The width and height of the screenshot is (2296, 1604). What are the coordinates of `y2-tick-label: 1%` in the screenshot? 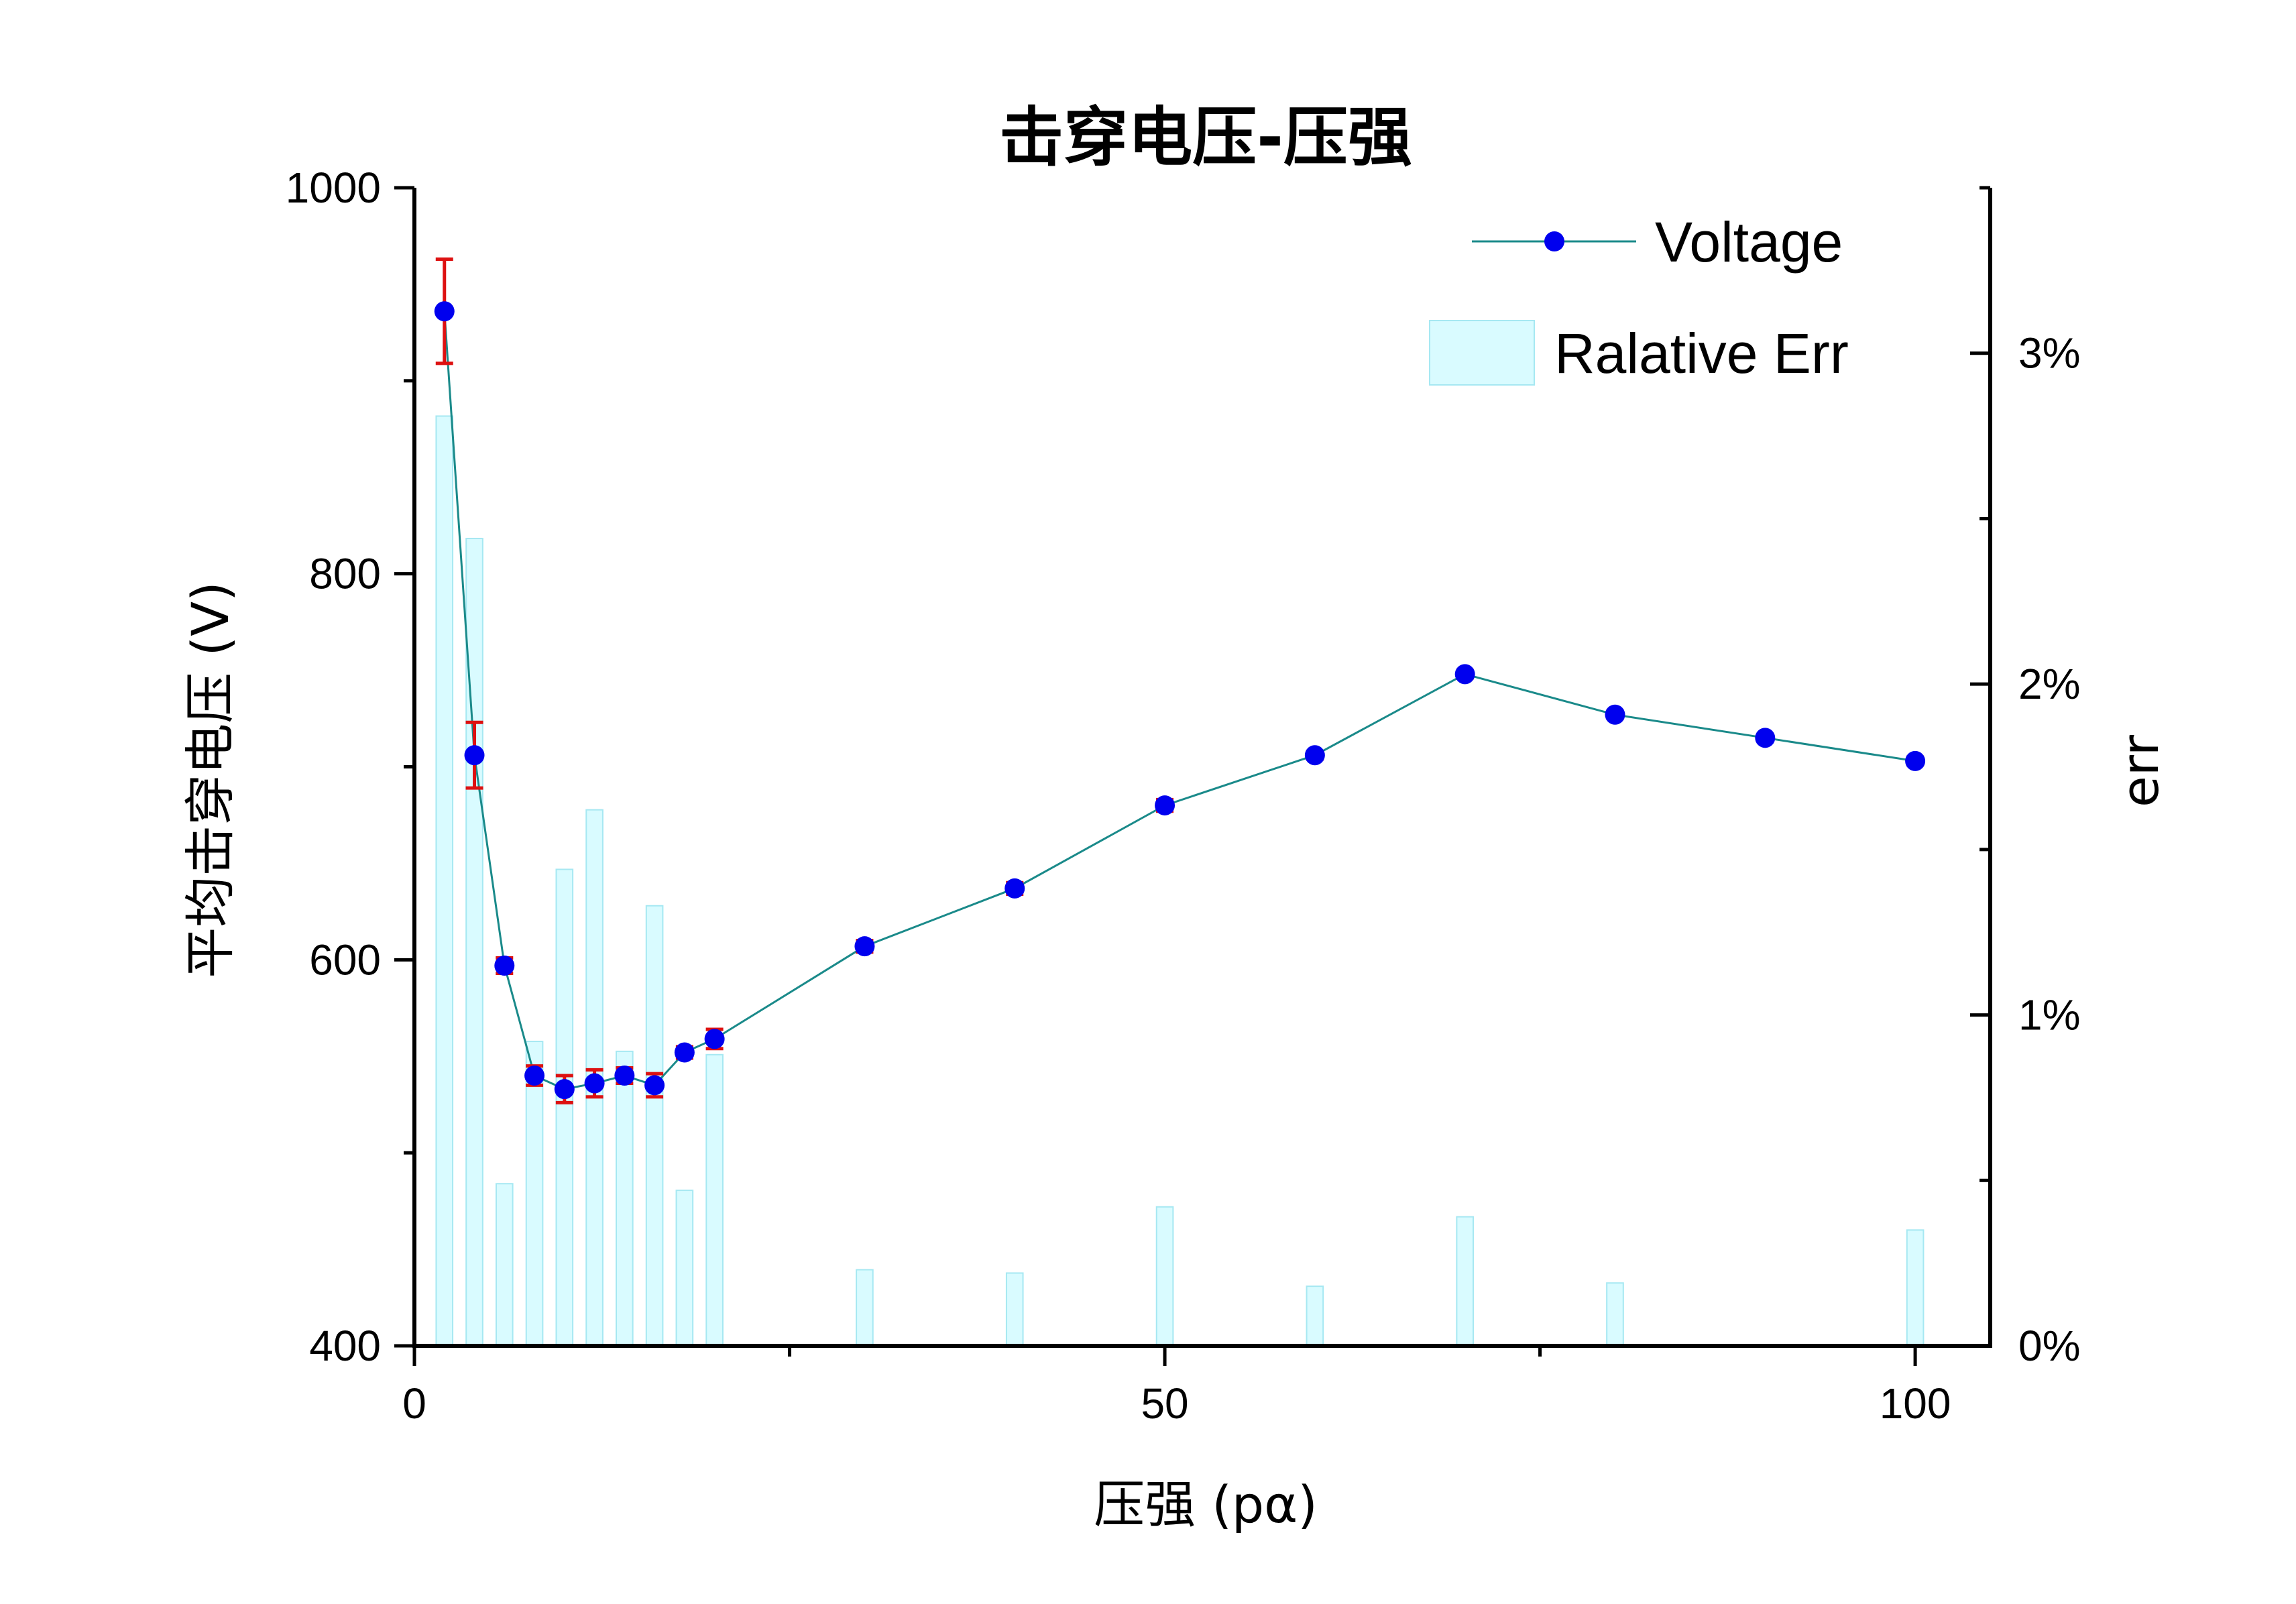 It's located at (2049, 1015).